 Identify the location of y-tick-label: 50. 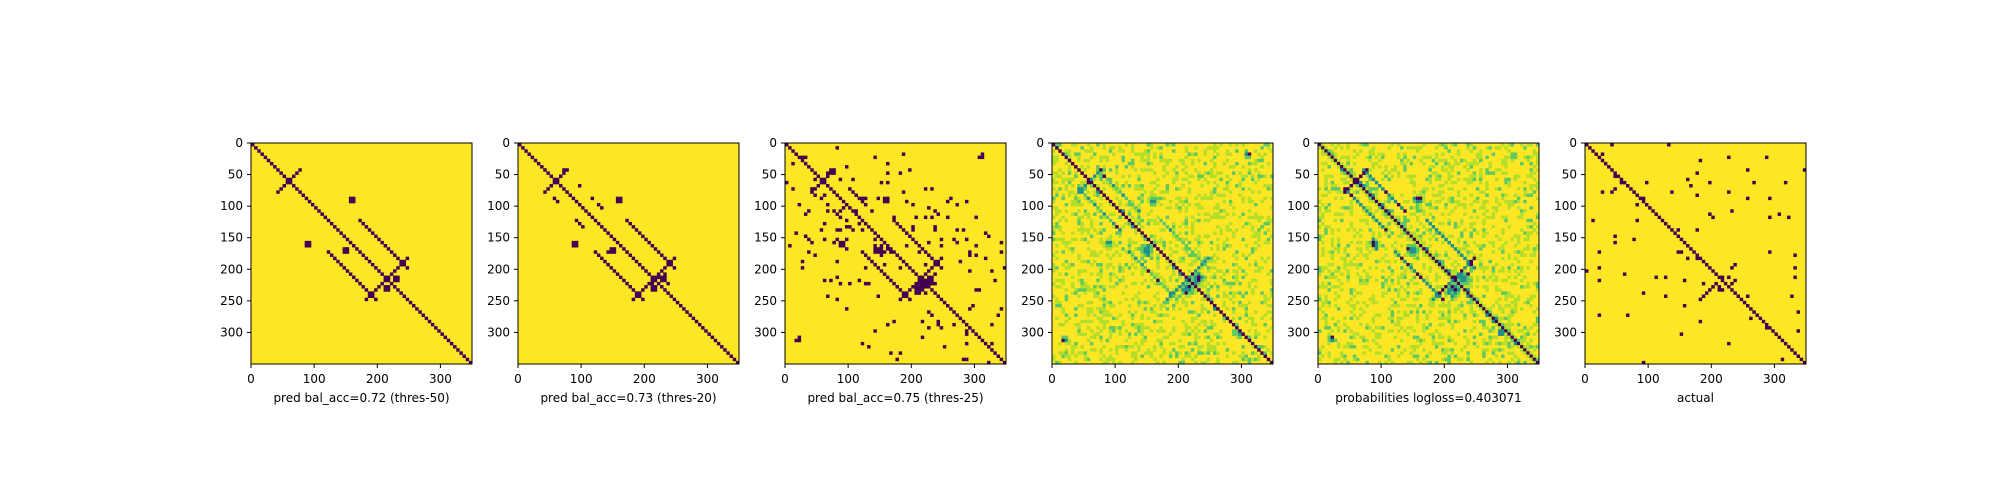
(1302, 175).